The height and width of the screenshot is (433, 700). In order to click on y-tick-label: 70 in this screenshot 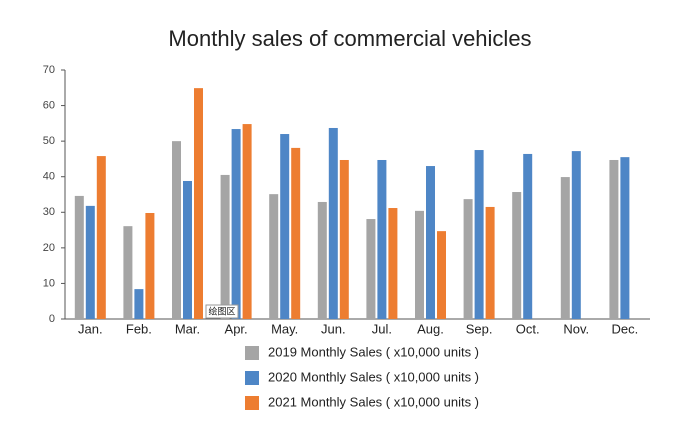, I will do `click(49, 70)`.